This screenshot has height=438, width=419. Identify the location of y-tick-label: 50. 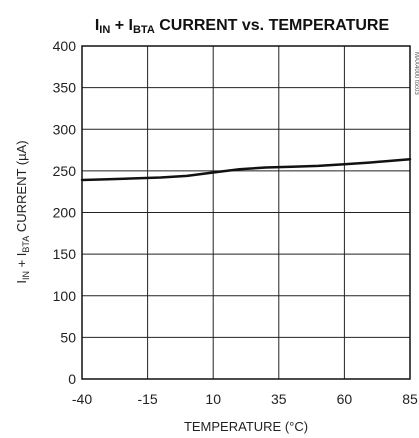
(68, 337).